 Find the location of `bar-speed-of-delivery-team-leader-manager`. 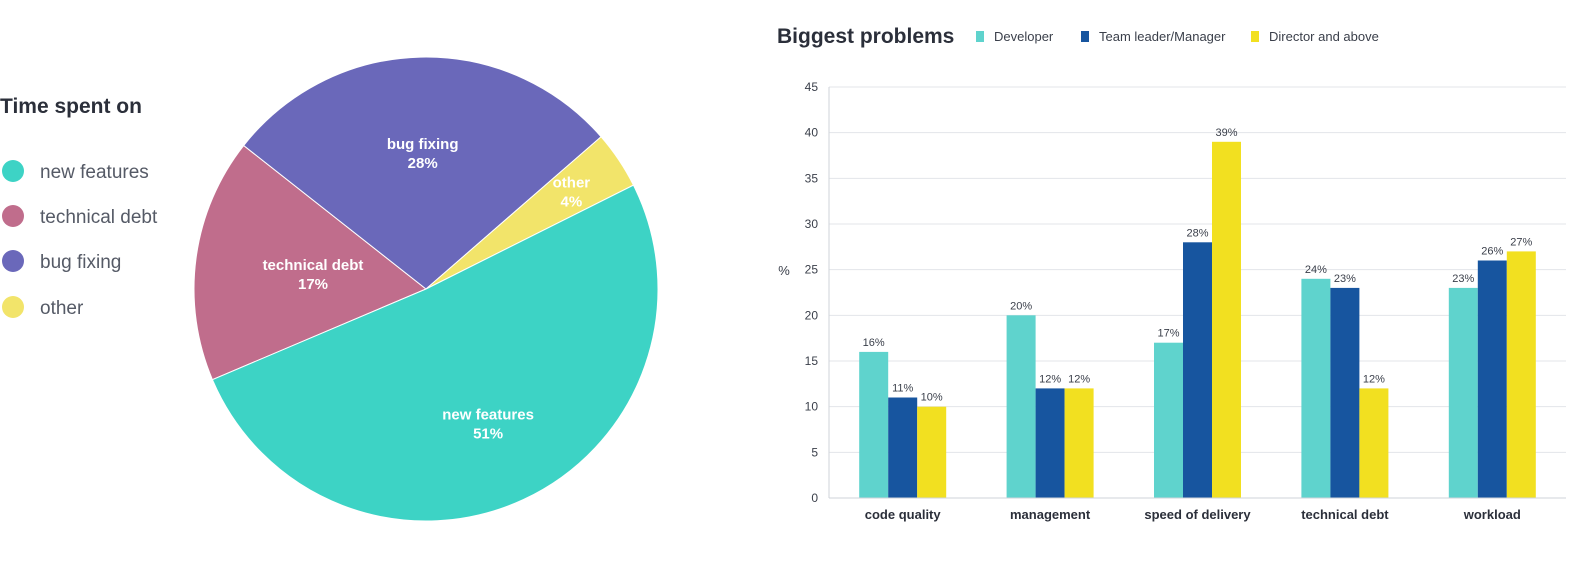

bar-speed-of-delivery-team-leader-manager is located at coordinates (1197, 370).